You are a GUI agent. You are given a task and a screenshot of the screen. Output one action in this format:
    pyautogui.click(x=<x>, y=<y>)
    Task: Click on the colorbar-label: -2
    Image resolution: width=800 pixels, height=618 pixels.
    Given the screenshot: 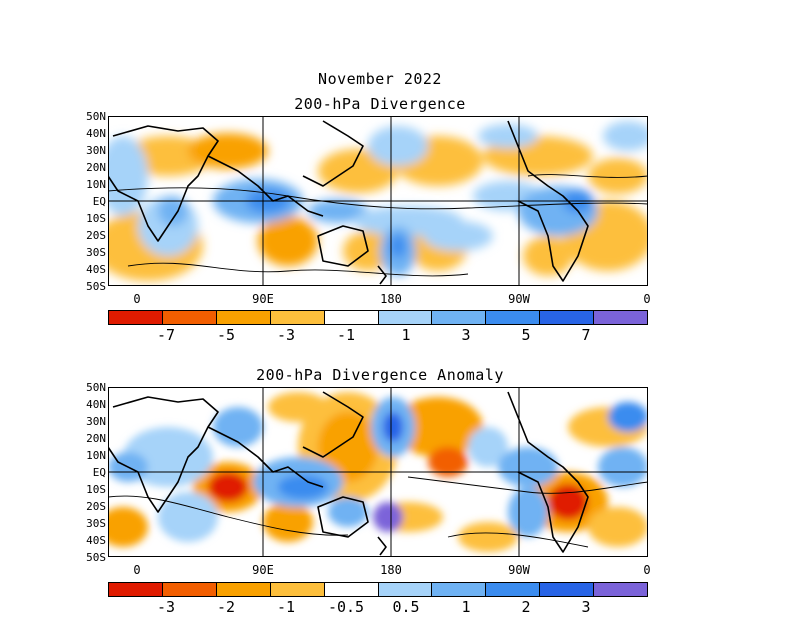 What is the action you would take?
    pyautogui.click(x=226, y=607)
    